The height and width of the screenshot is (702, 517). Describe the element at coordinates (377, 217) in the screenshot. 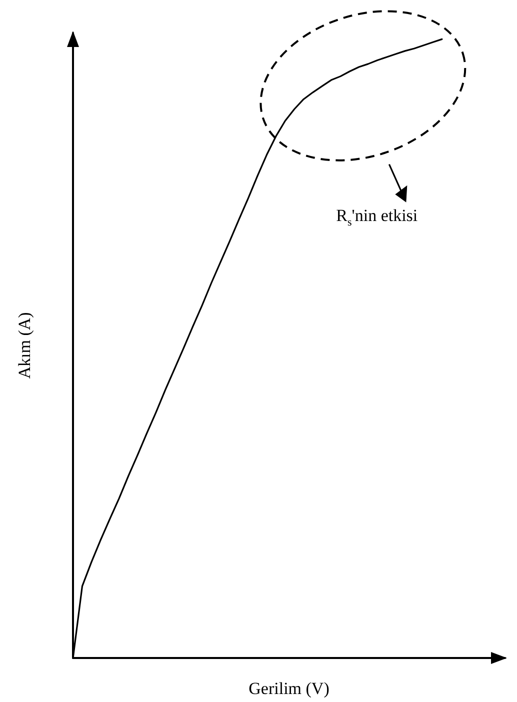

I see `annotation: R$_{s}$'nin etkisi` at that location.